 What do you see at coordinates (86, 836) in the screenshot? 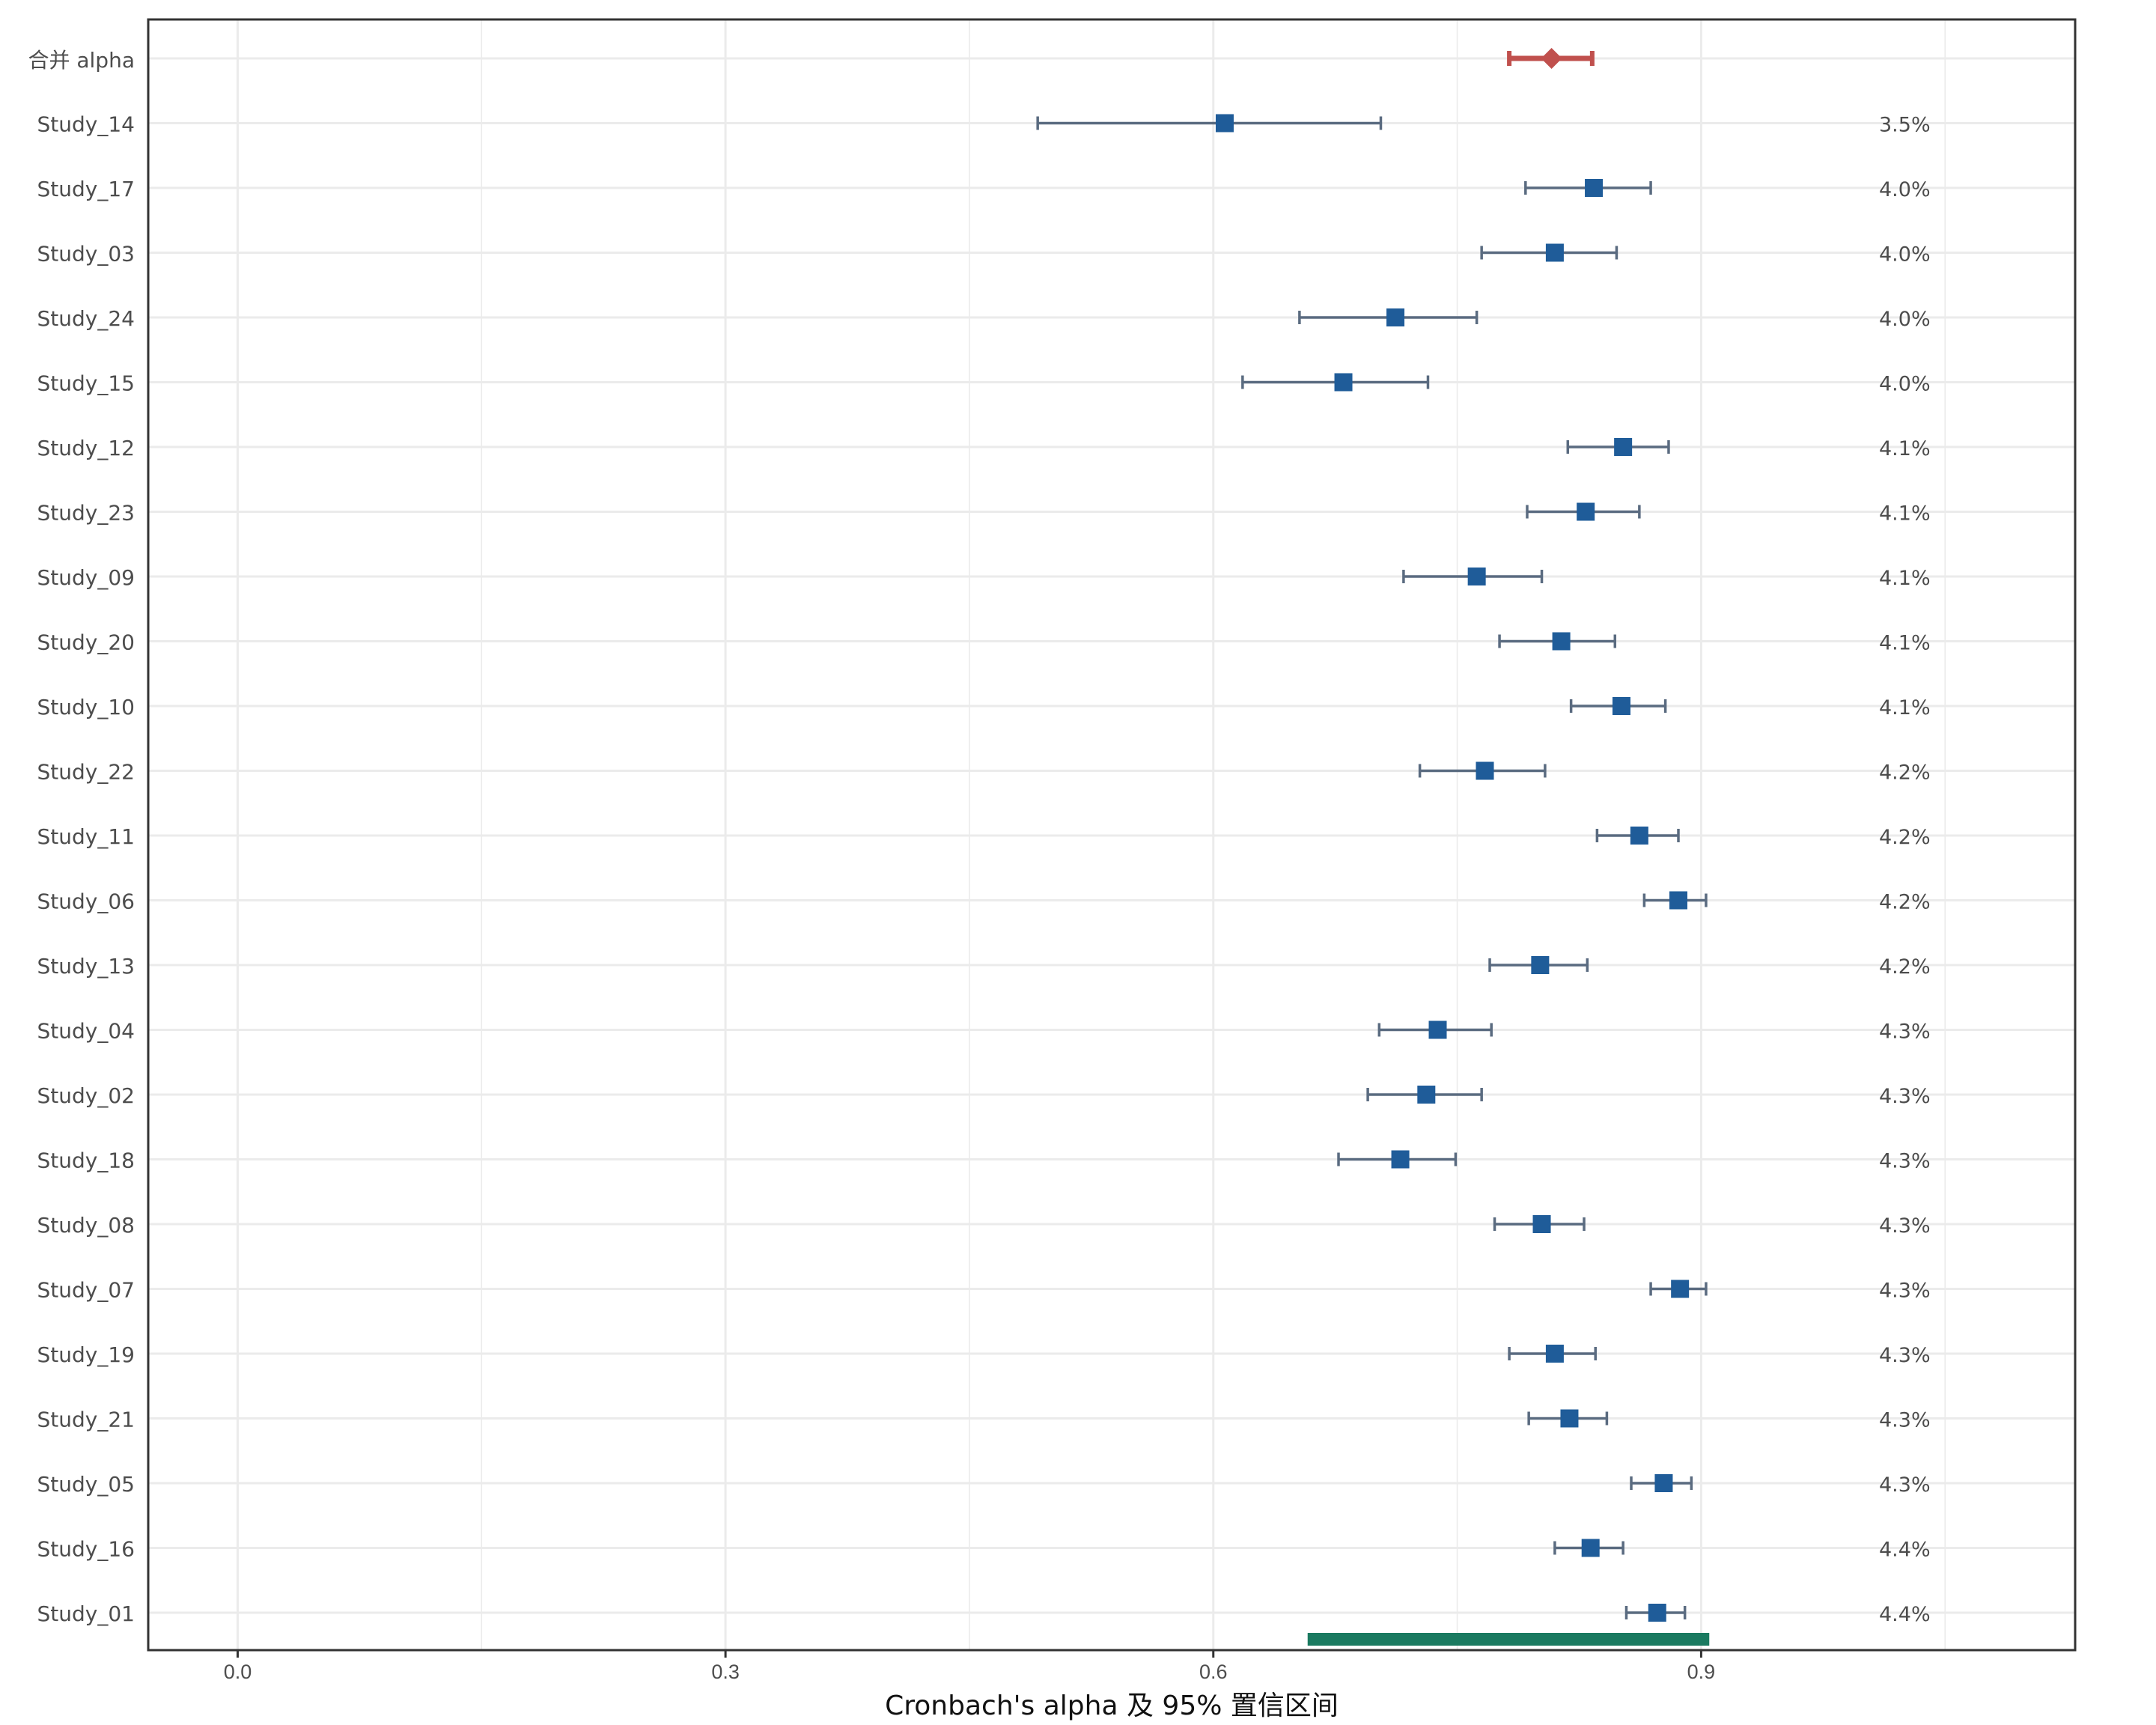
I see `study-label: Study_11` at bounding box center [86, 836].